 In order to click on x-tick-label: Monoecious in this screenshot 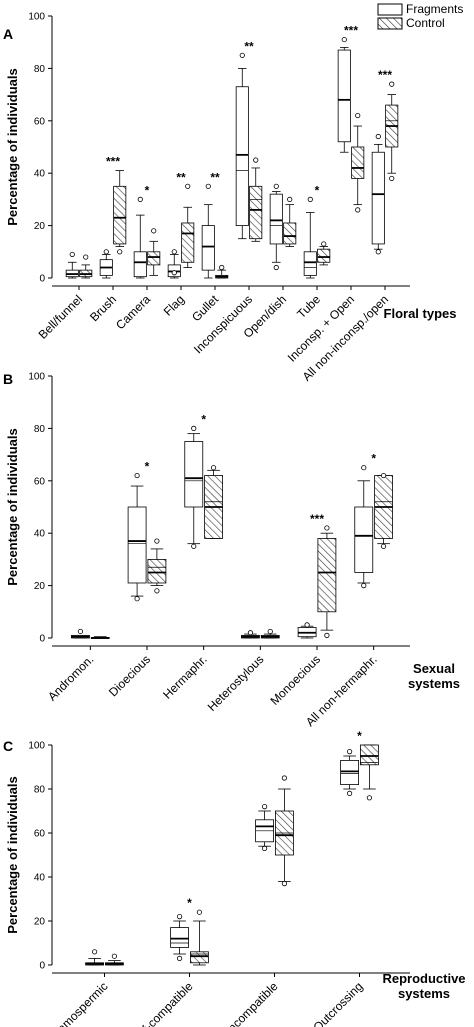, I will do `click(295, 680)`.